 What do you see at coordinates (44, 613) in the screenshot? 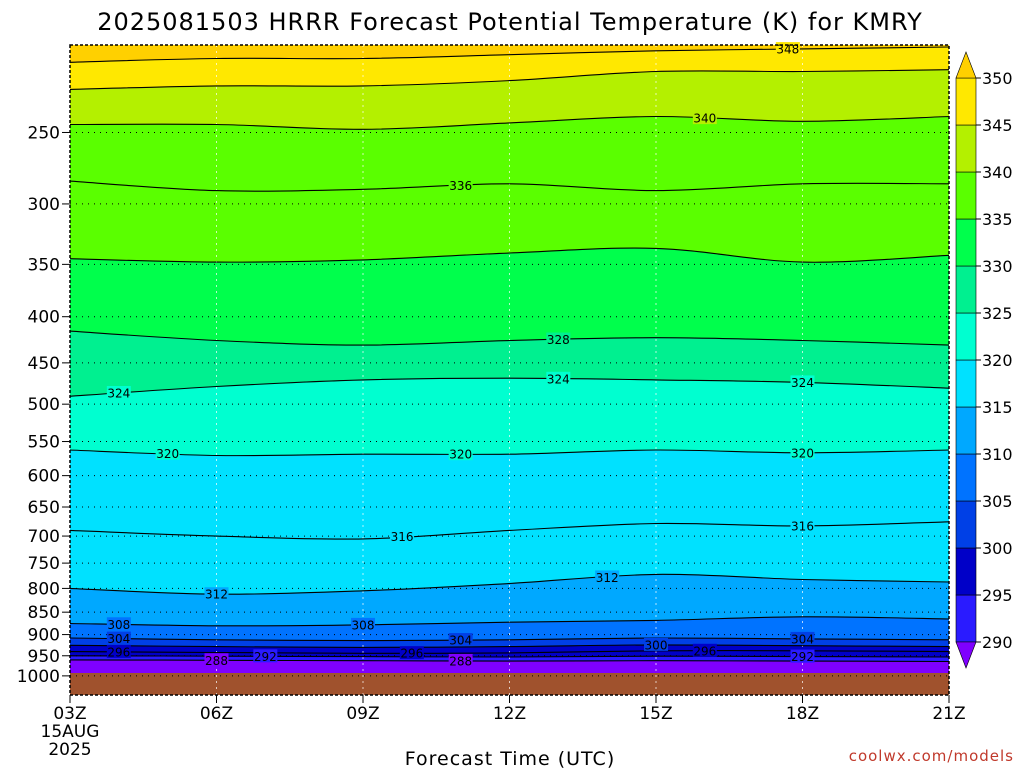
I see `y-tick-label: 850` at bounding box center [44, 613].